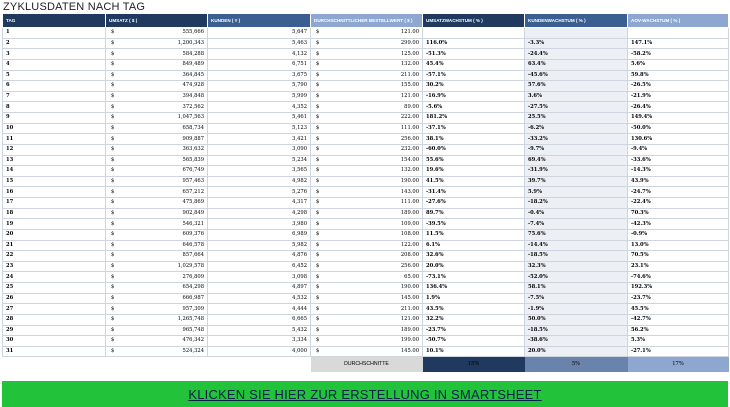  Describe the element at coordinates (259, 171) in the screenshot. I see `kunden-cell: 3,565` at that location.